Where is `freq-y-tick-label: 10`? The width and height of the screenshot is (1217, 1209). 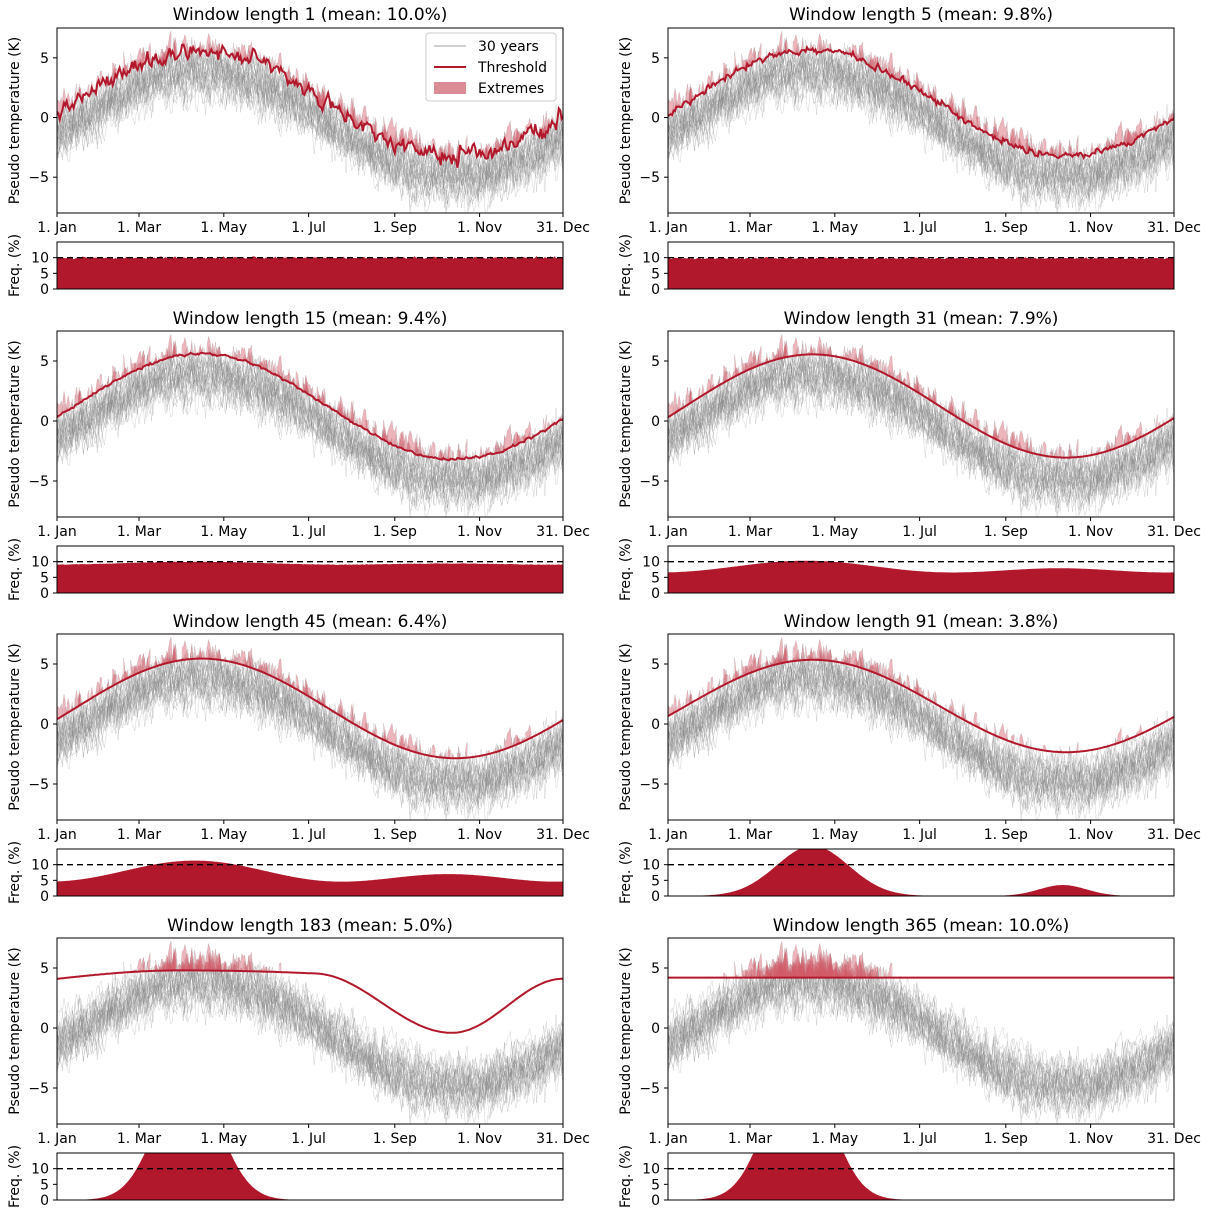
freq-y-tick-label: 10 is located at coordinates (651, 563).